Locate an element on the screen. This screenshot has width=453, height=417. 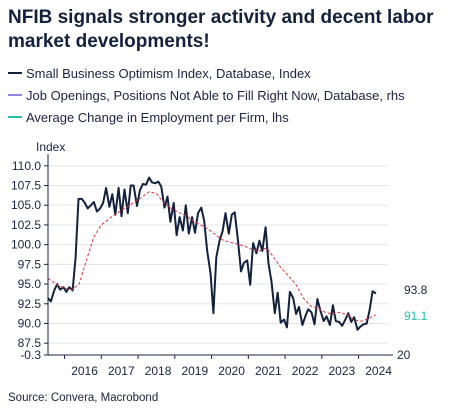
legend-swatch-optimism is located at coordinates (15, 73).